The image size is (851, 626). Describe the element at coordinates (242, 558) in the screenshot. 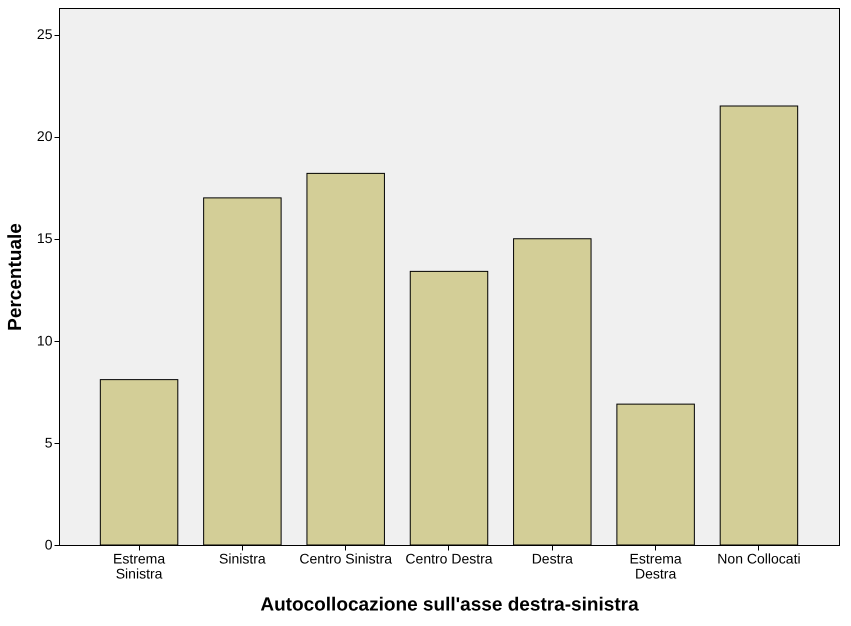

I see `x-tick-label: Sinistra` at that location.